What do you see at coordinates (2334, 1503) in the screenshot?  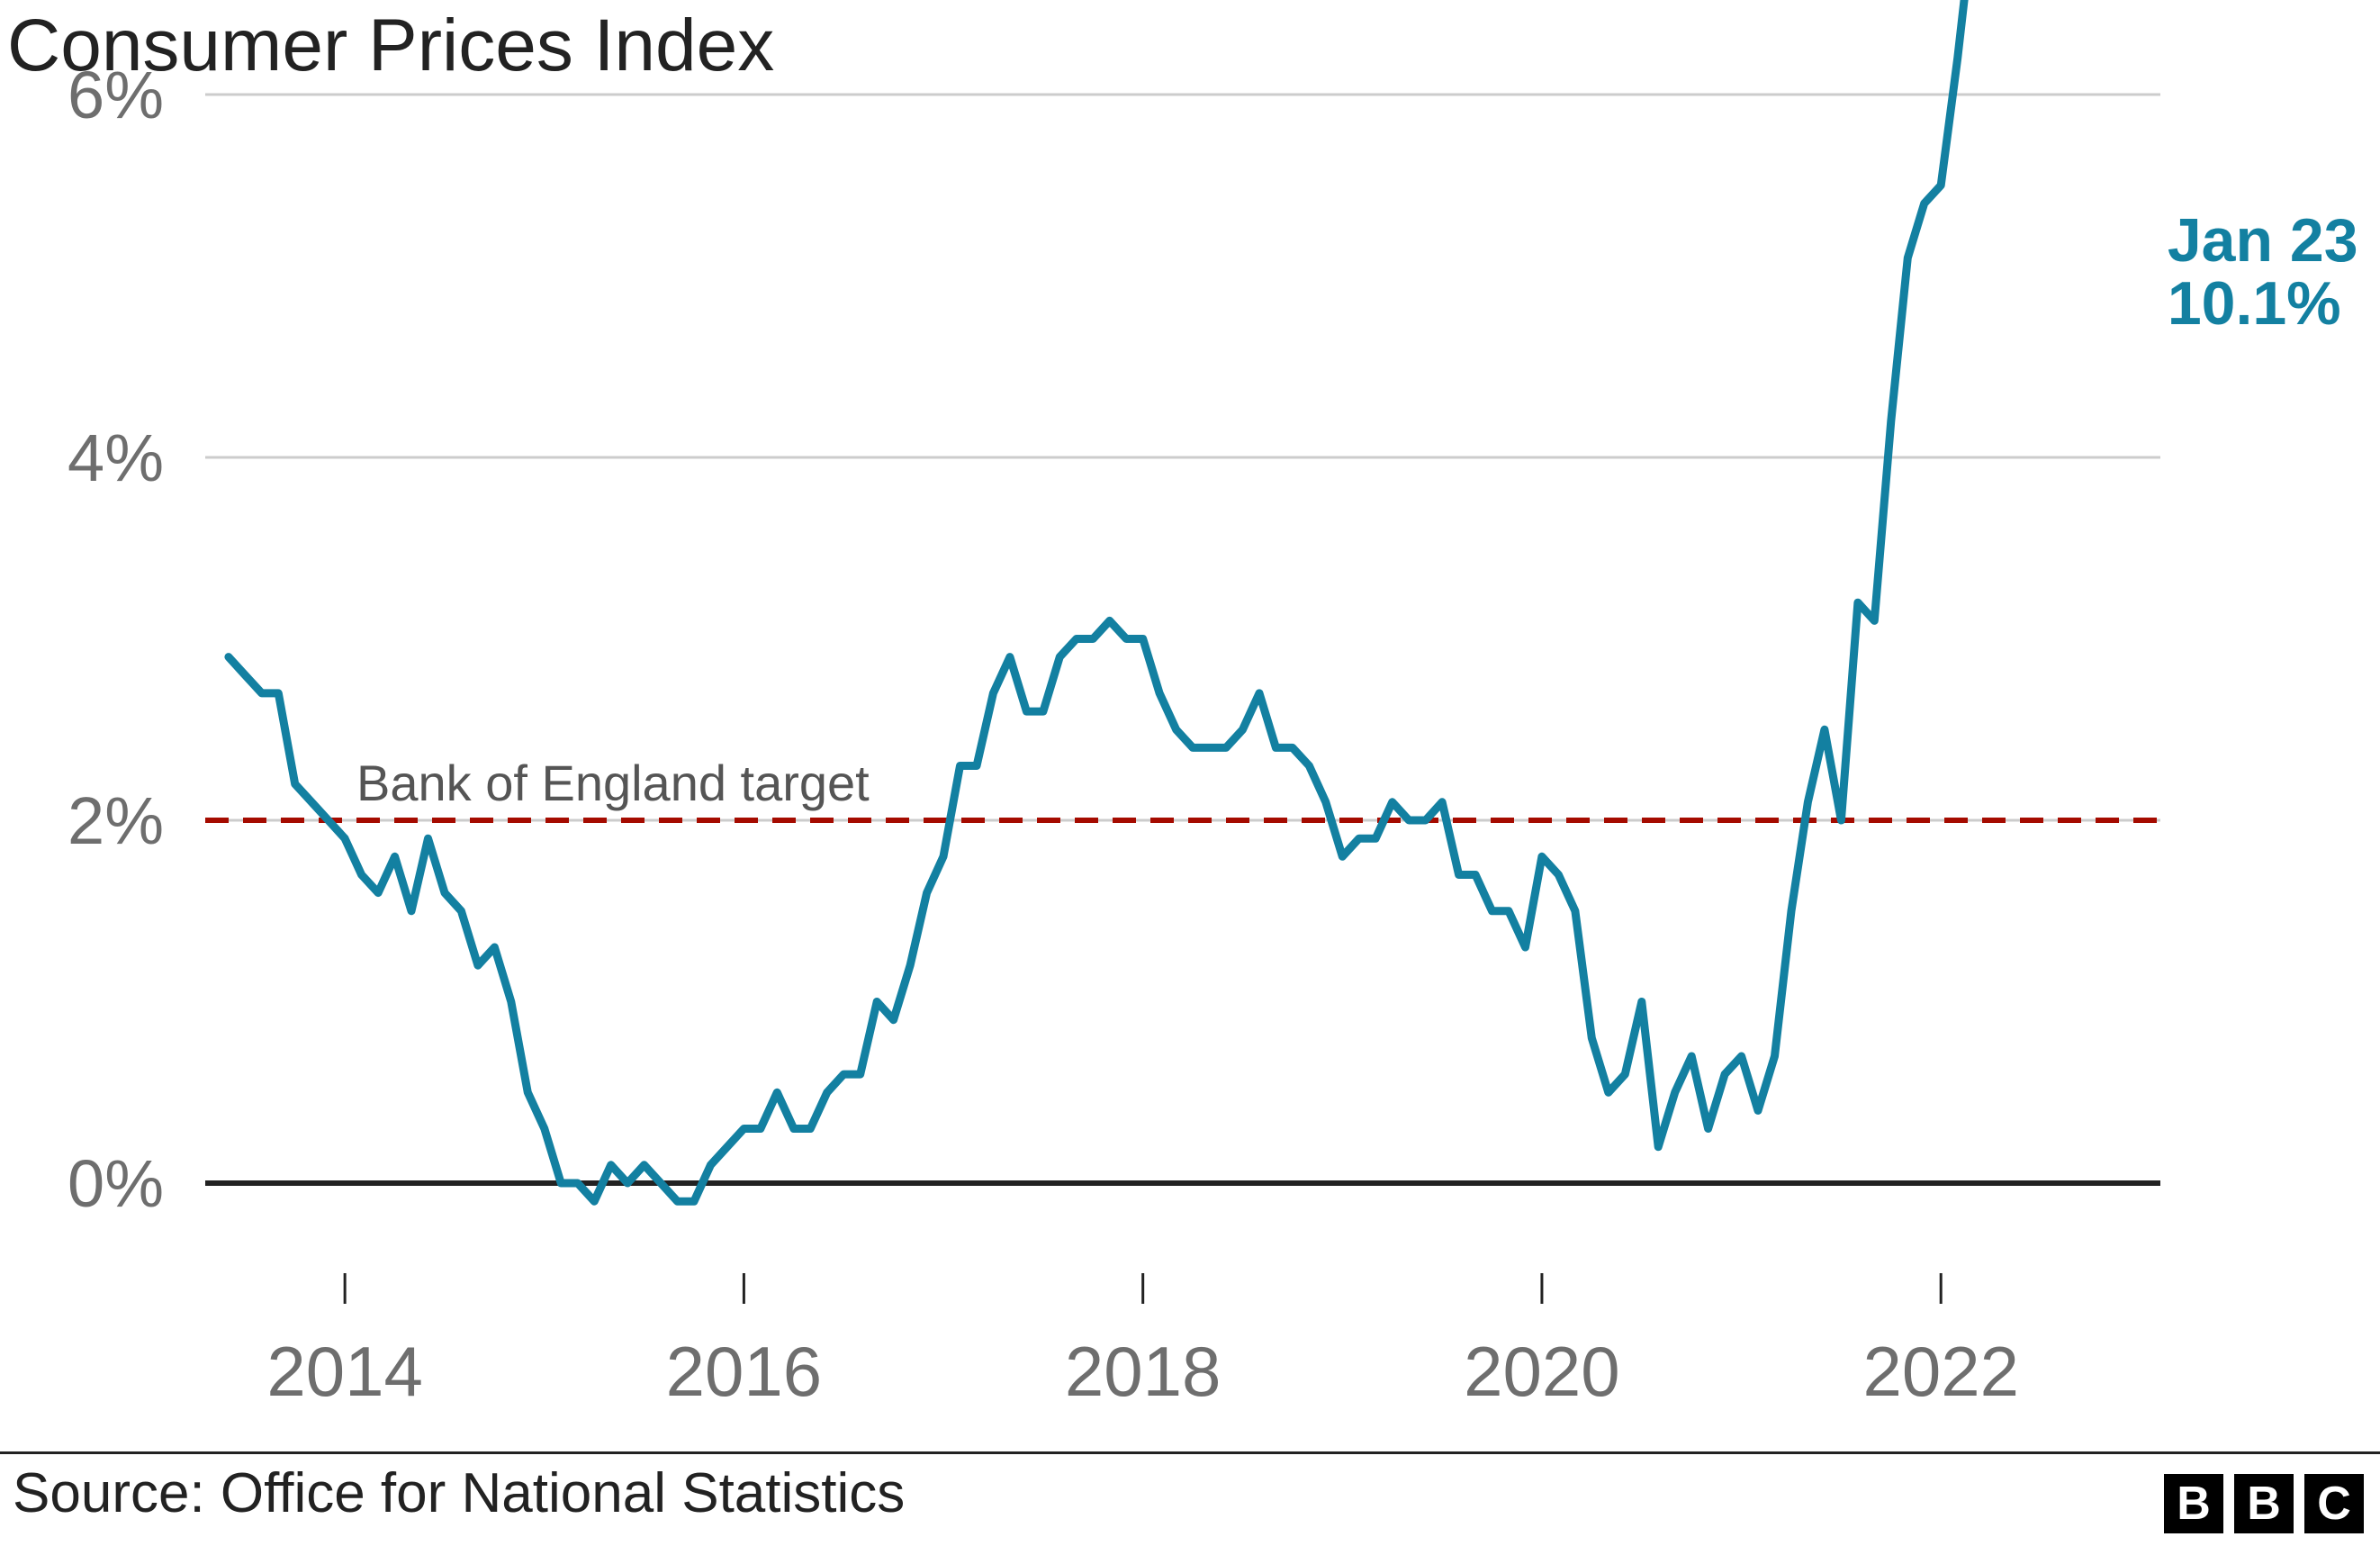 I see `bbc-logo-block-3: C` at bounding box center [2334, 1503].